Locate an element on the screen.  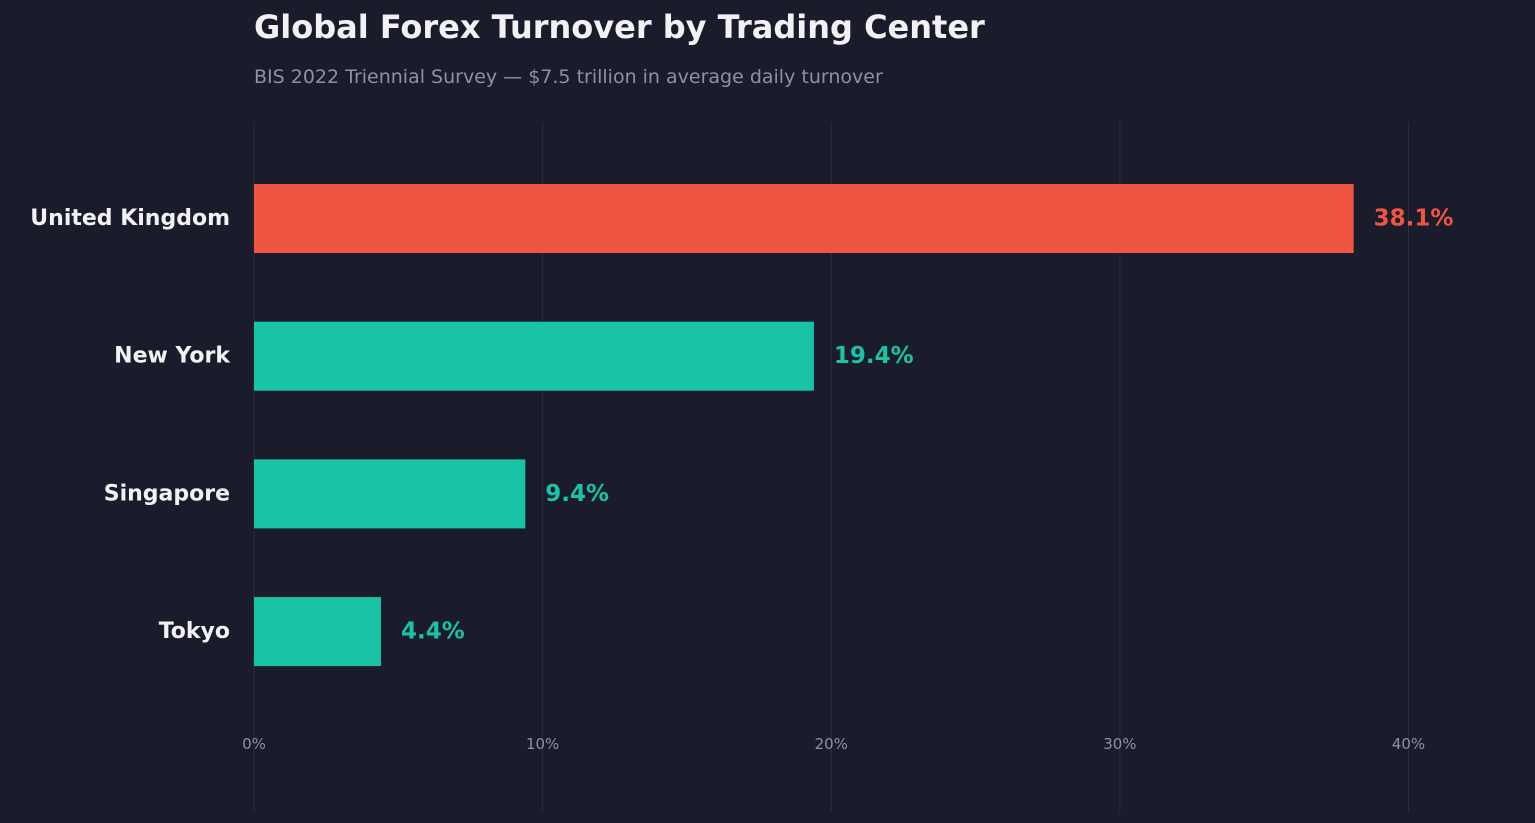
value-label: 9.4% is located at coordinates (577, 494).